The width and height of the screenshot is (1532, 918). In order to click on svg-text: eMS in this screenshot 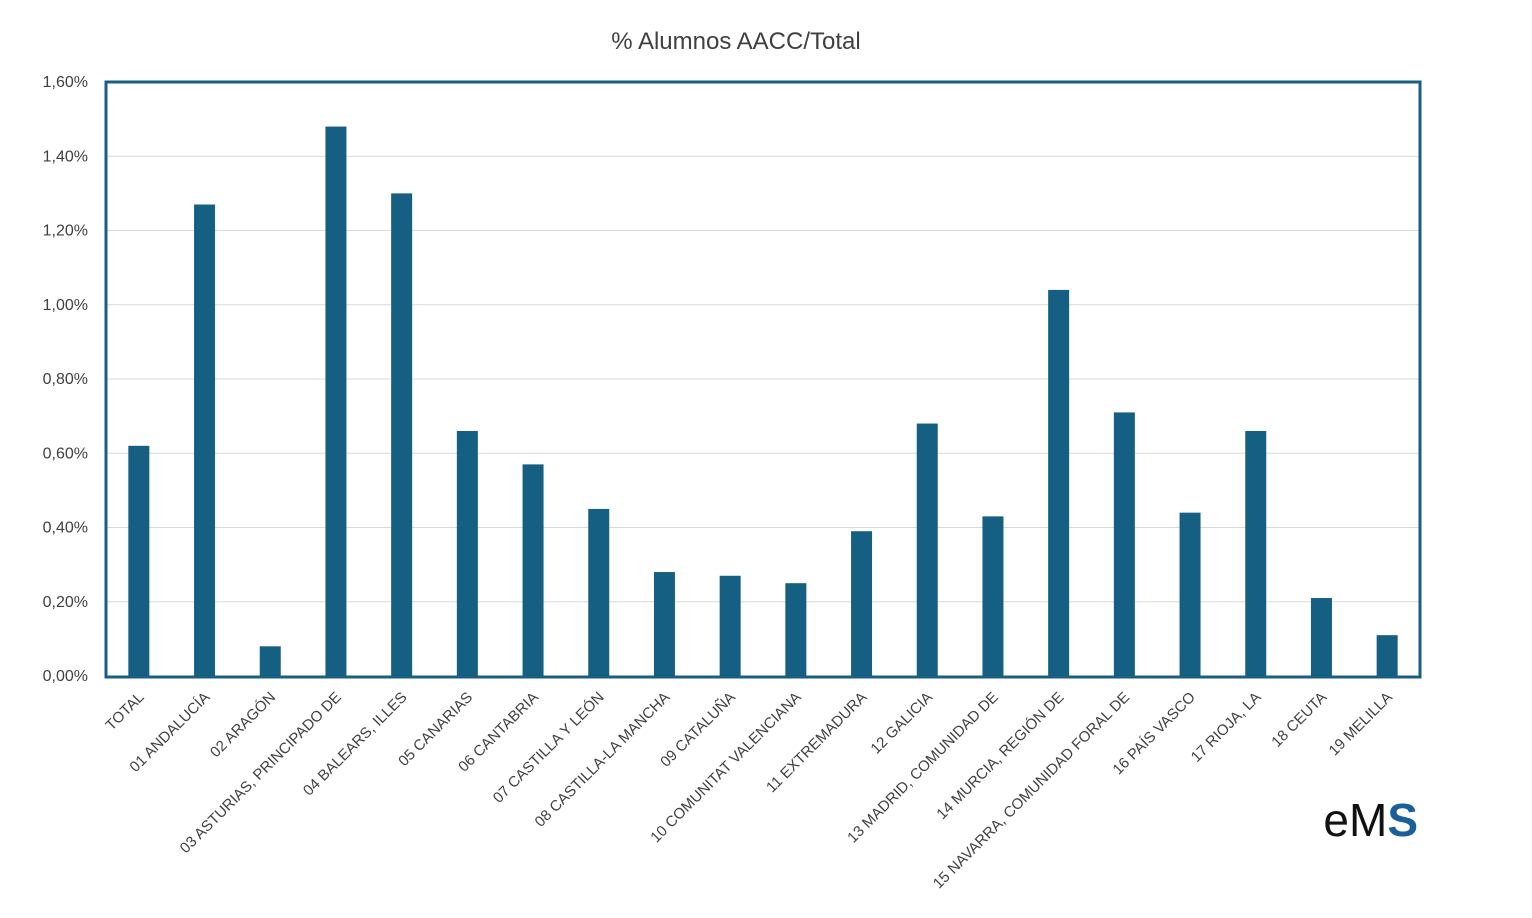, I will do `click(1370, 820)`.